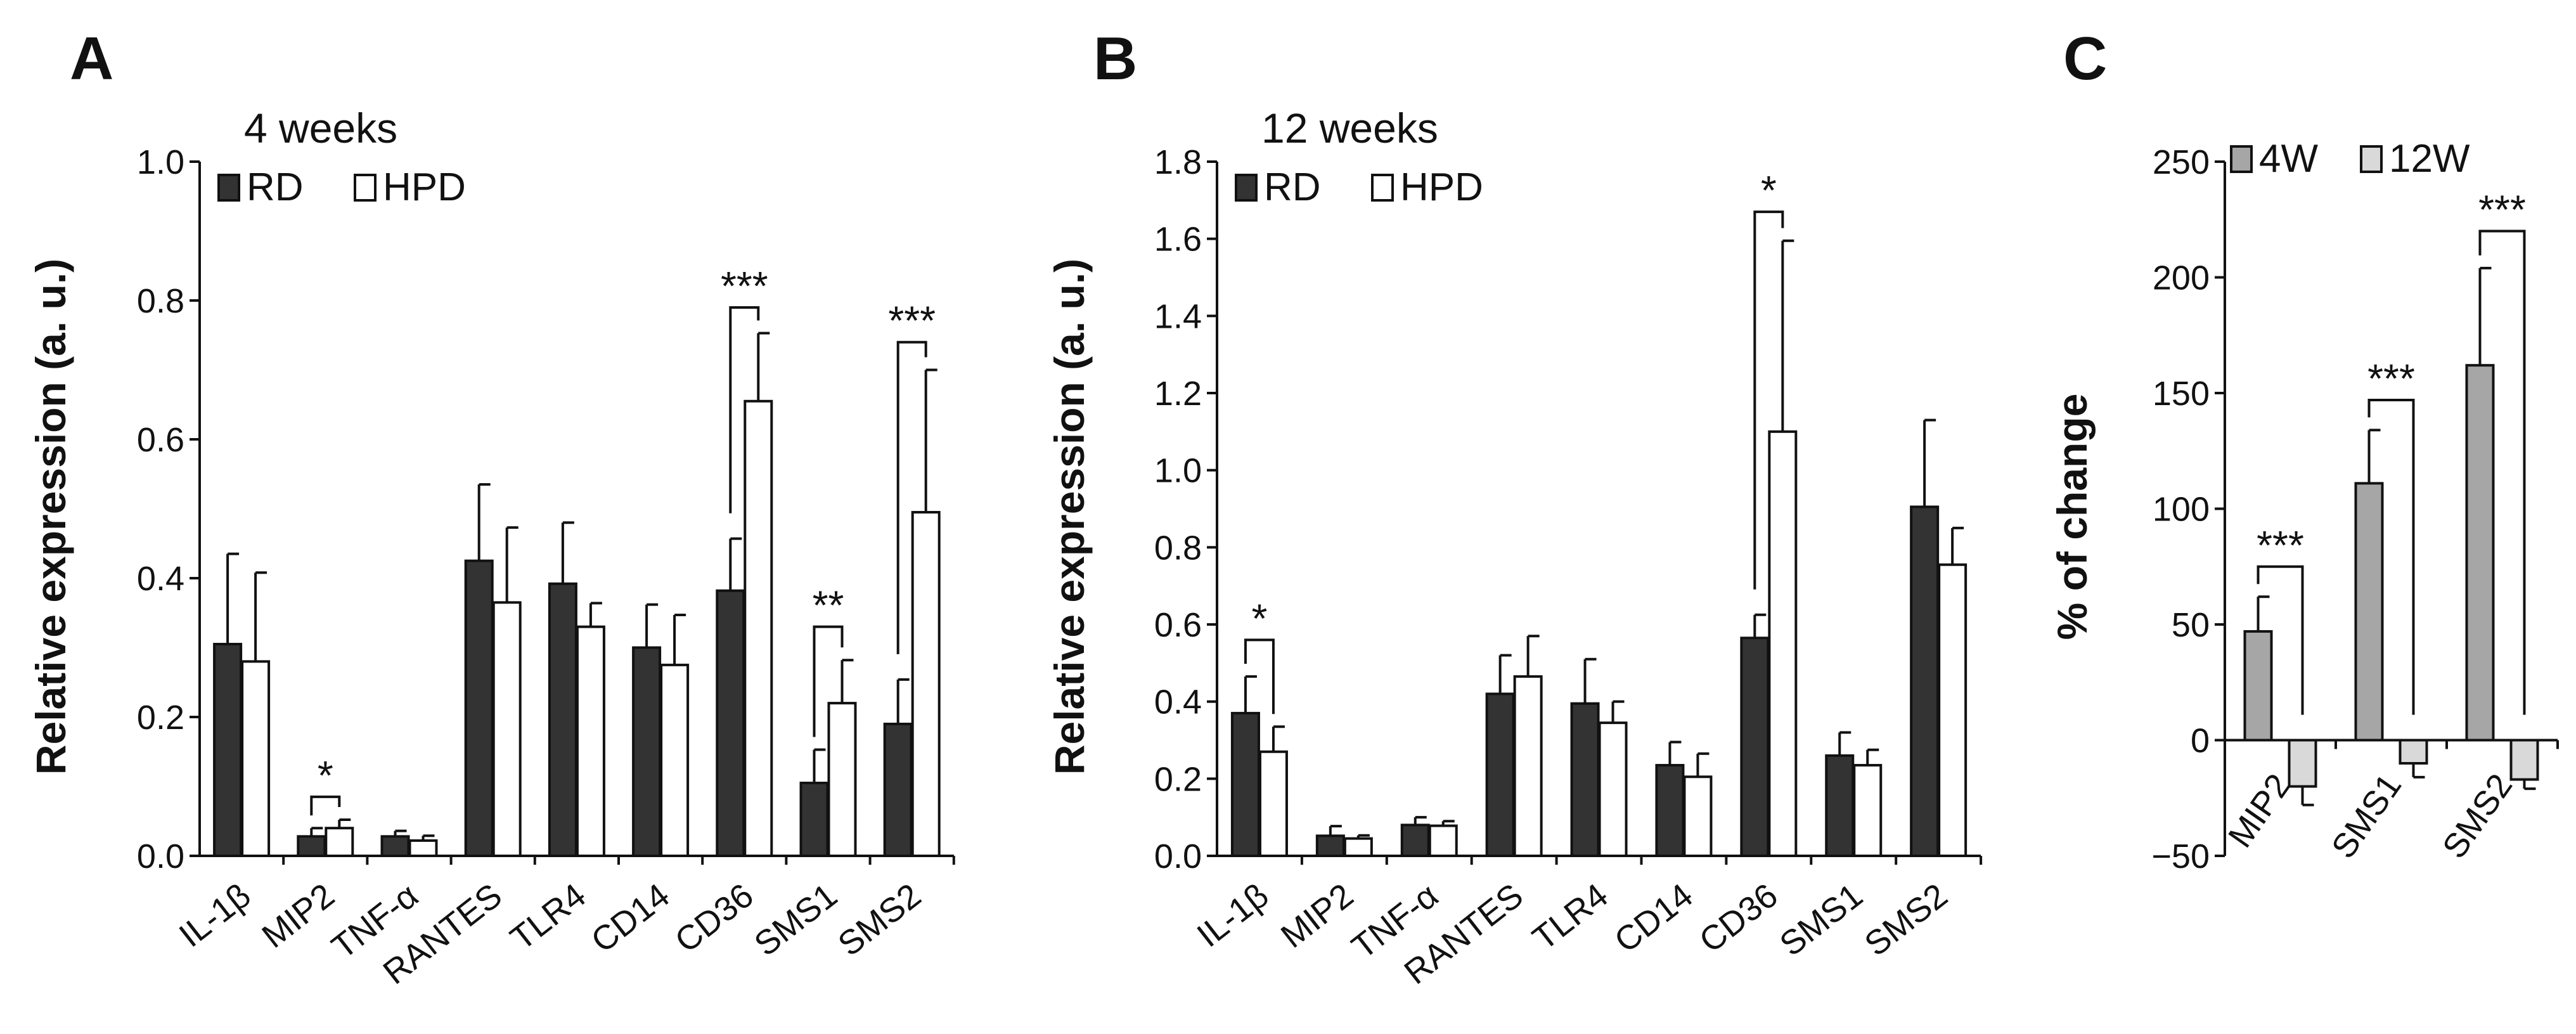  Describe the element at coordinates (2241, 159) in the screenshot. I see `panel-c-legend-swatch-4w` at that location.